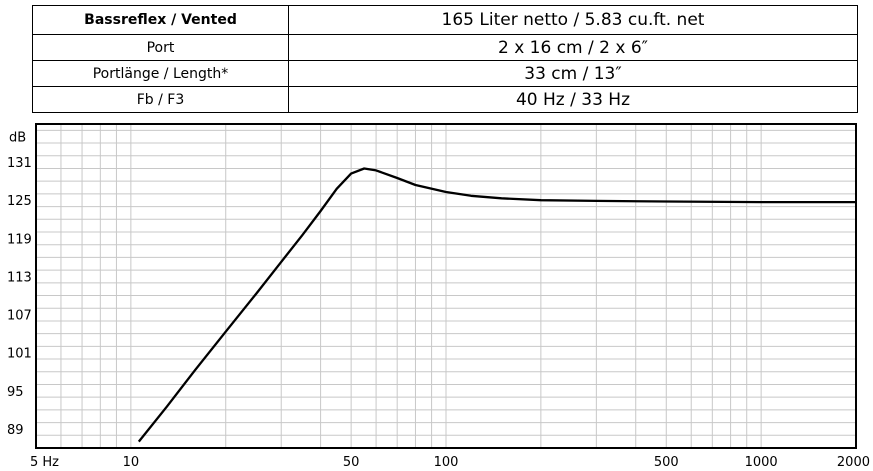  I want to click on spec-label: Portlänge / Length*, so click(160, 73).